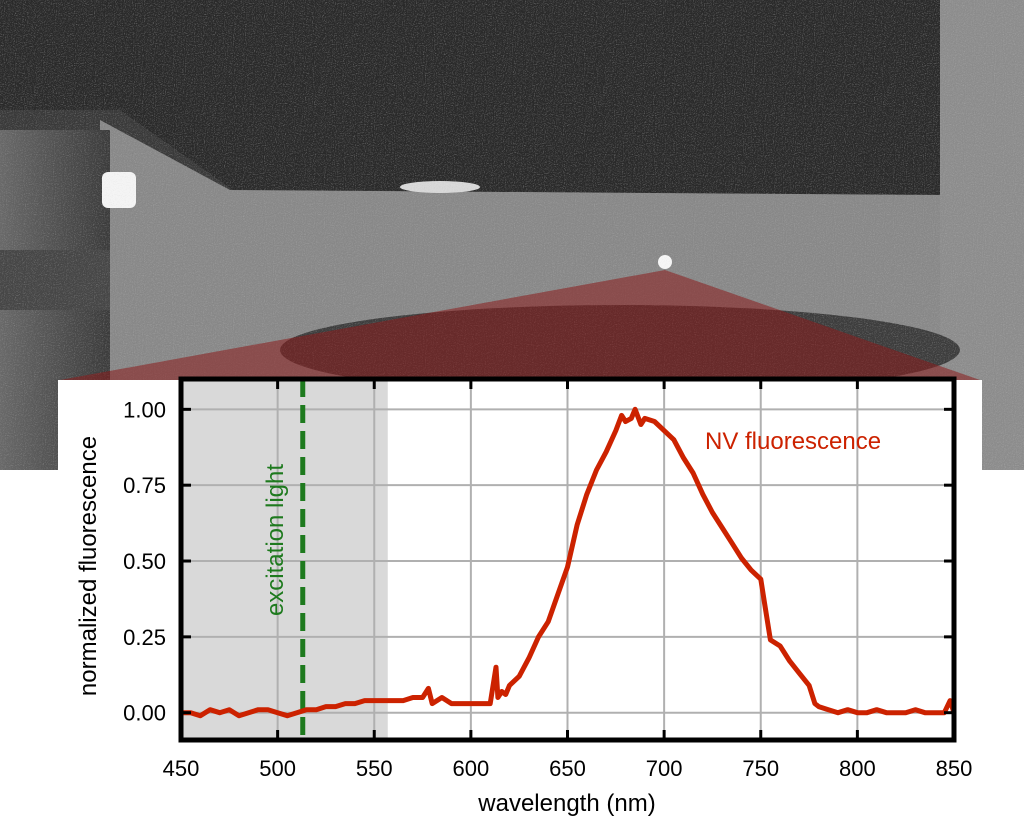 This screenshot has width=1024, height=819. Describe the element at coordinates (471, 768) in the screenshot. I see `x-tick-label: 600` at that location.